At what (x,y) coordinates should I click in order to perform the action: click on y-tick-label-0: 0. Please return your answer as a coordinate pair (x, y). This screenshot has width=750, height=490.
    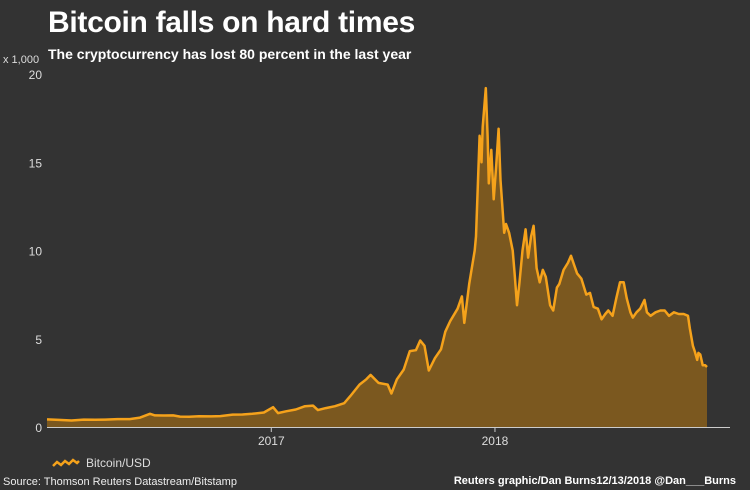
    Looking at the image, I should click on (38, 428).